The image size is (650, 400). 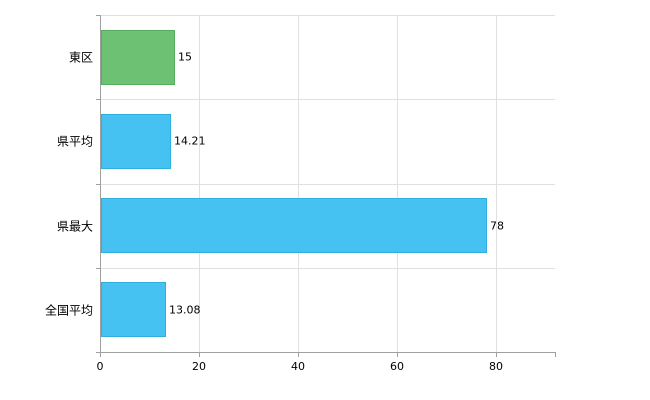 What do you see at coordinates (74, 141) in the screenshot?
I see `category-label: 県平均` at bounding box center [74, 141].